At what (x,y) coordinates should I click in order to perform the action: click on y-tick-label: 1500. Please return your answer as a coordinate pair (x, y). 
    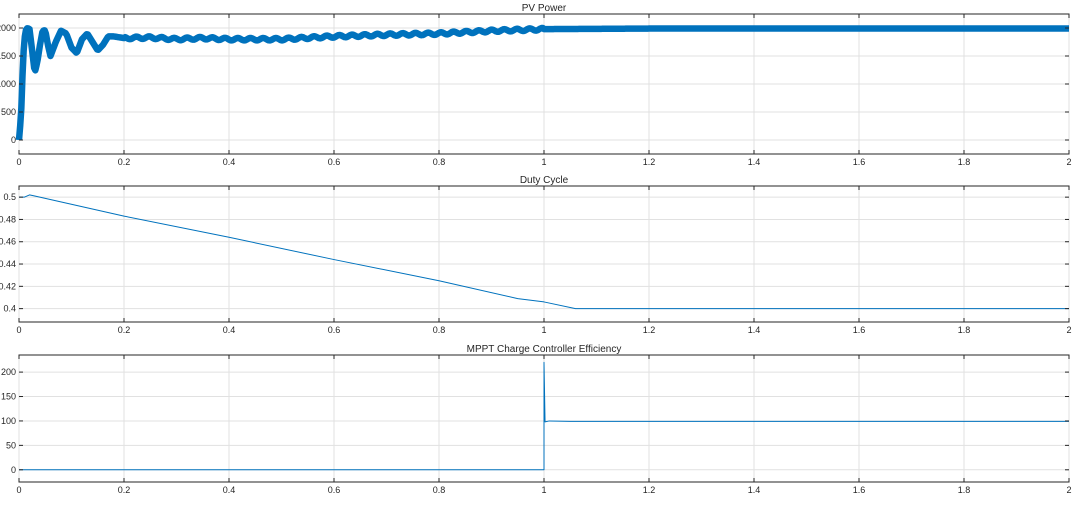
    Looking at the image, I should click on (8, 56).